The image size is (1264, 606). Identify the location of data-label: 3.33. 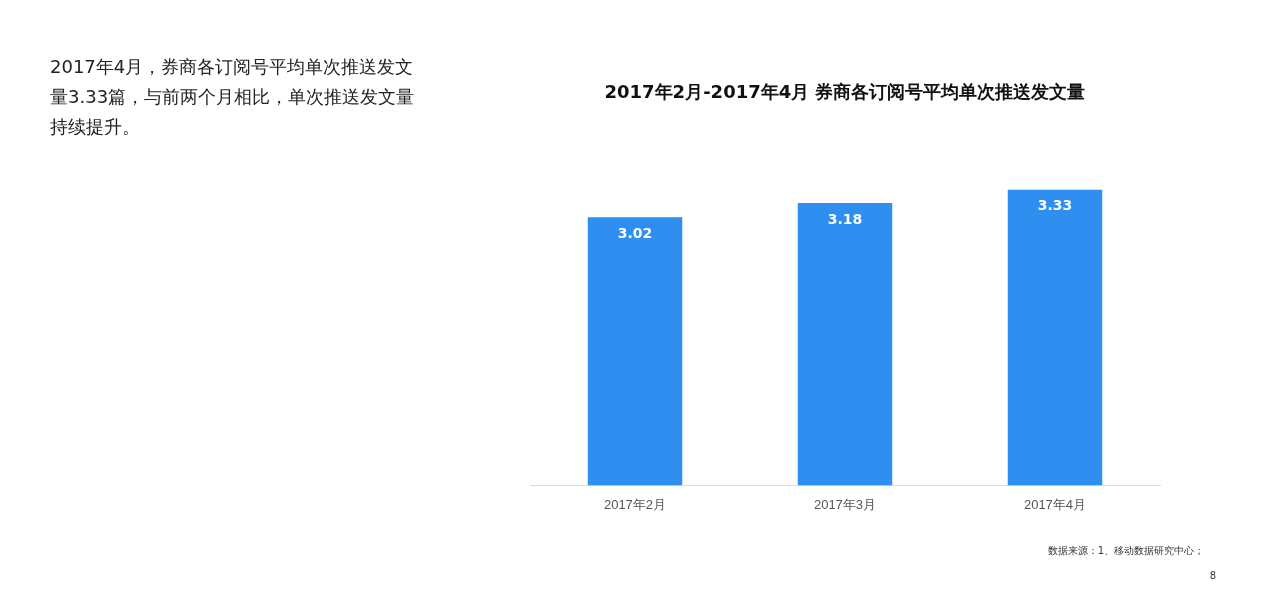
(1055, 205).